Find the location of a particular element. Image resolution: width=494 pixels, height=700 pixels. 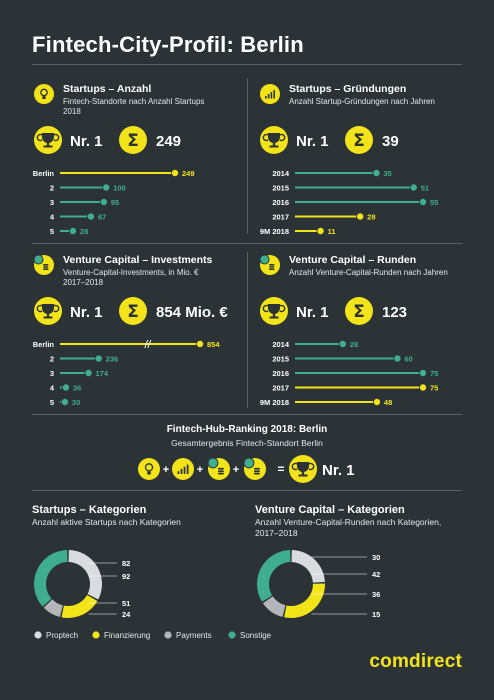

bar-category-label: 2 is located at coordinates (52, 359).